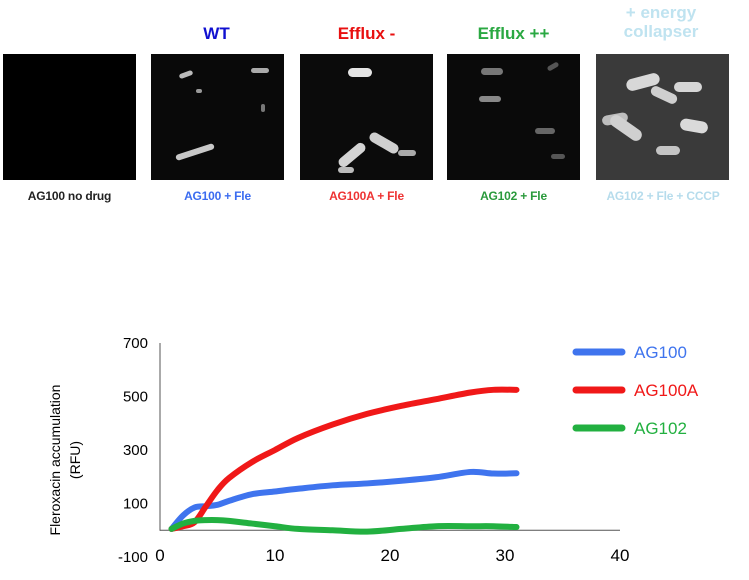 The height and width of the screenshot is (580, 749). I want to click on series-line-ag100a, so click(344, 459).